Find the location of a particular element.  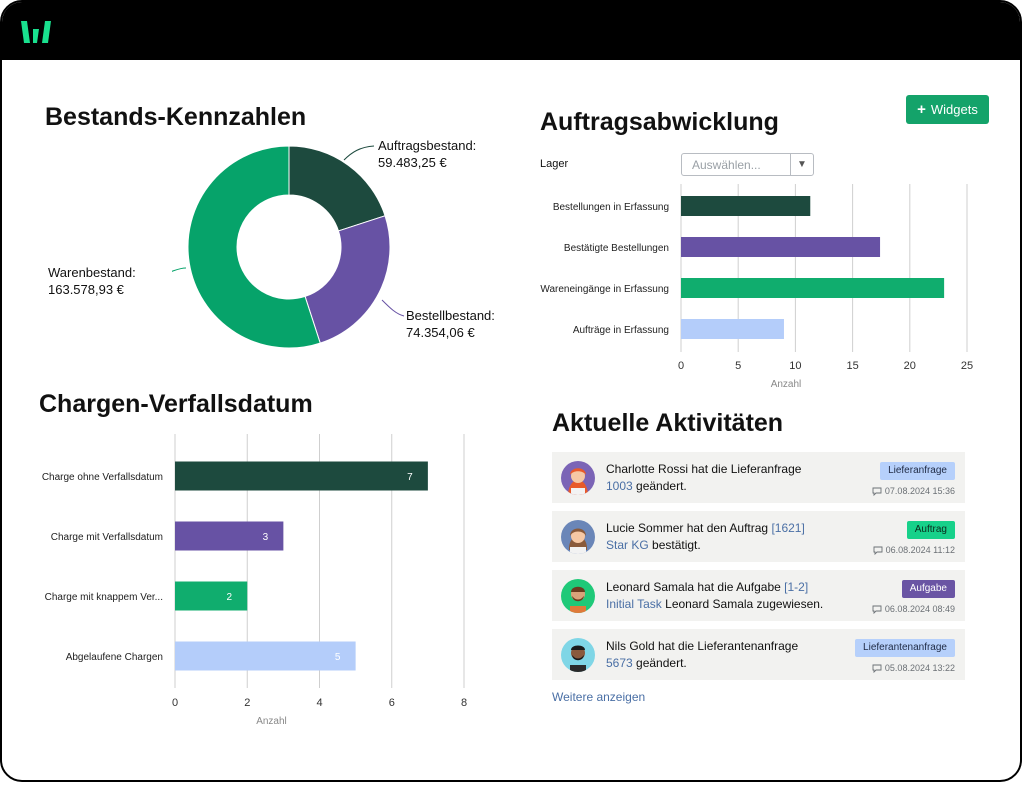

x-tick-label: 2 is located at coordinates (247, 703).